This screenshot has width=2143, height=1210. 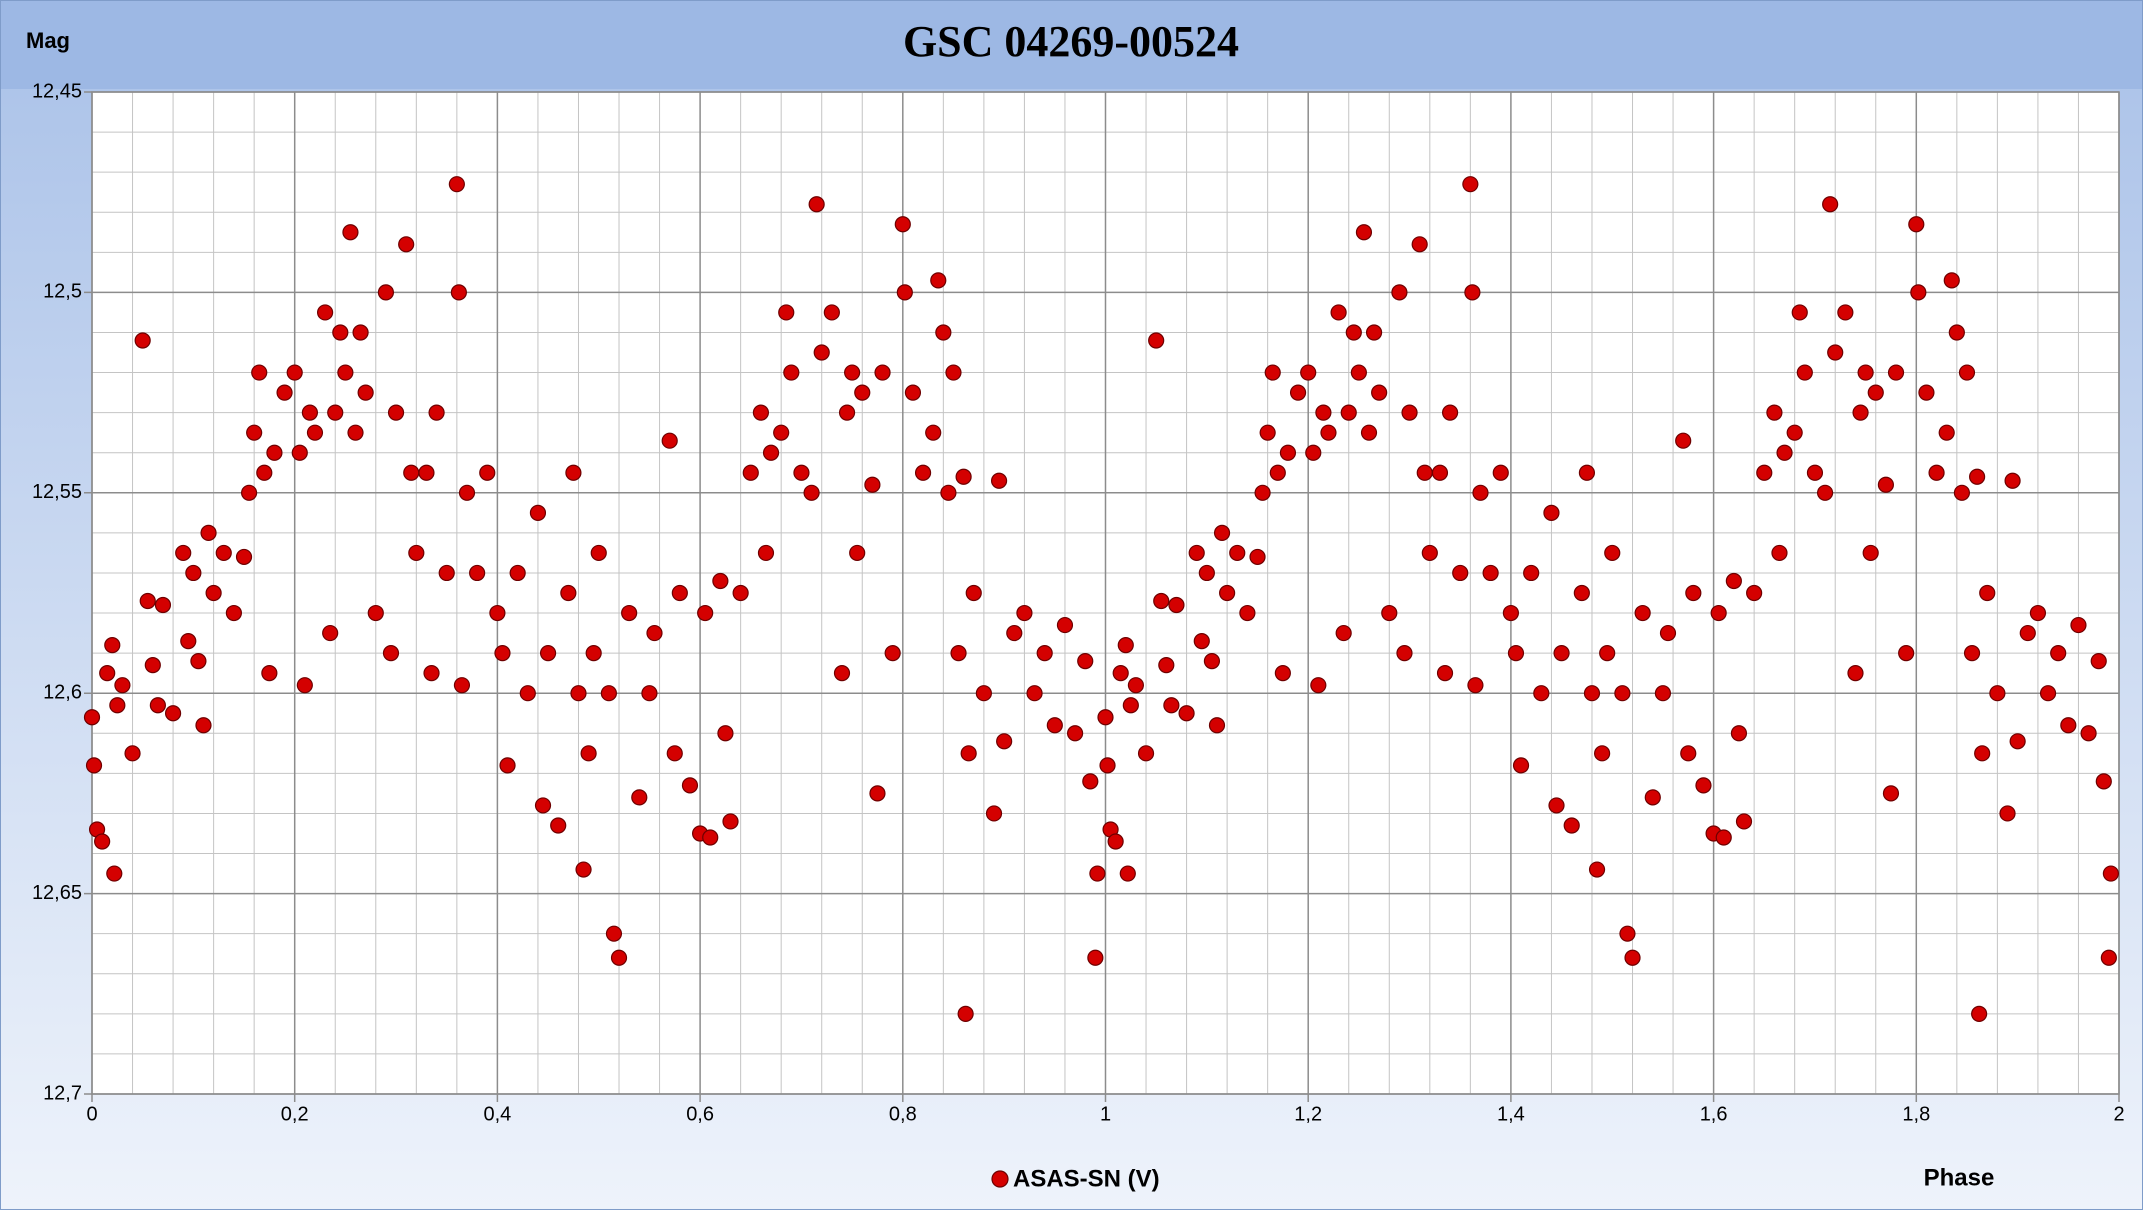 I want to click on x-tick-label: 1,8, so click(x=1916, y=1114).